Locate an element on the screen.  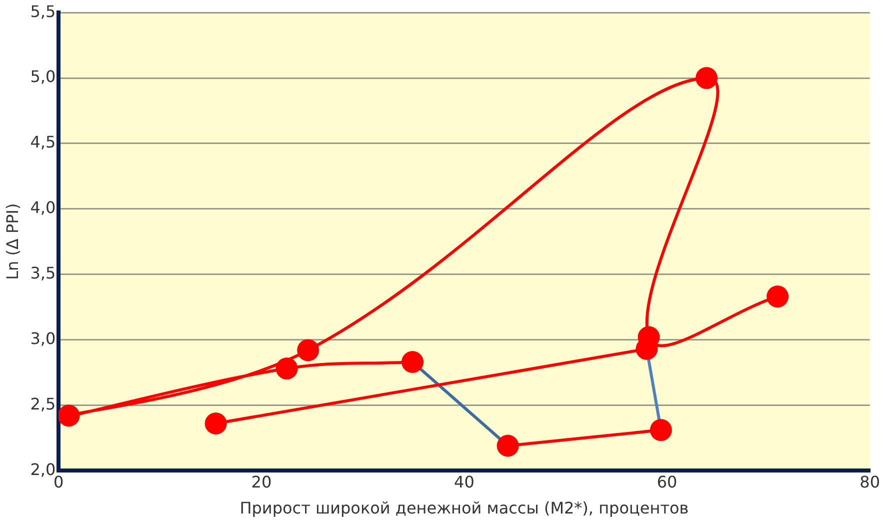
x-axis-title: Прирост широкой денежной массы (М2*), процентов is located at coordinates (464, 508).